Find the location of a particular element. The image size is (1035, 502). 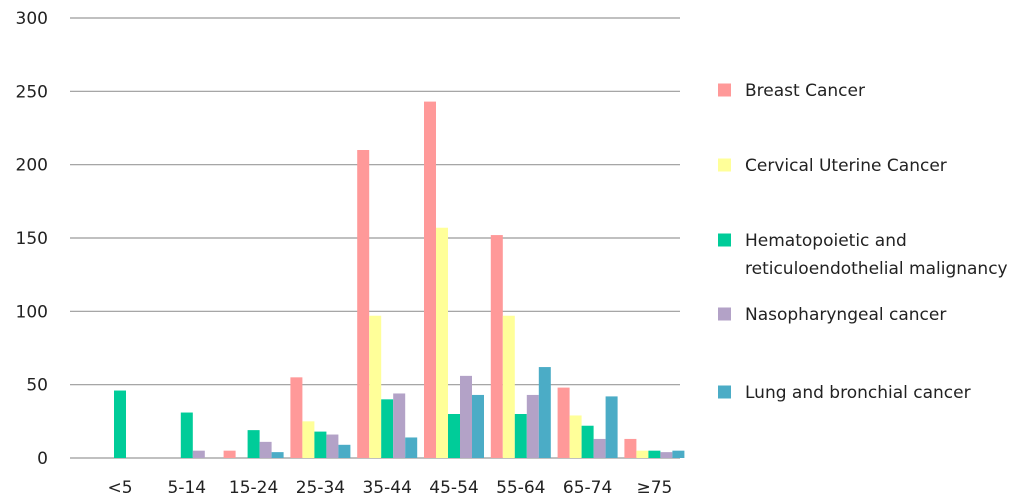

legend-label: Nasopharyngeal cancer is located at coordinates (845, 315).